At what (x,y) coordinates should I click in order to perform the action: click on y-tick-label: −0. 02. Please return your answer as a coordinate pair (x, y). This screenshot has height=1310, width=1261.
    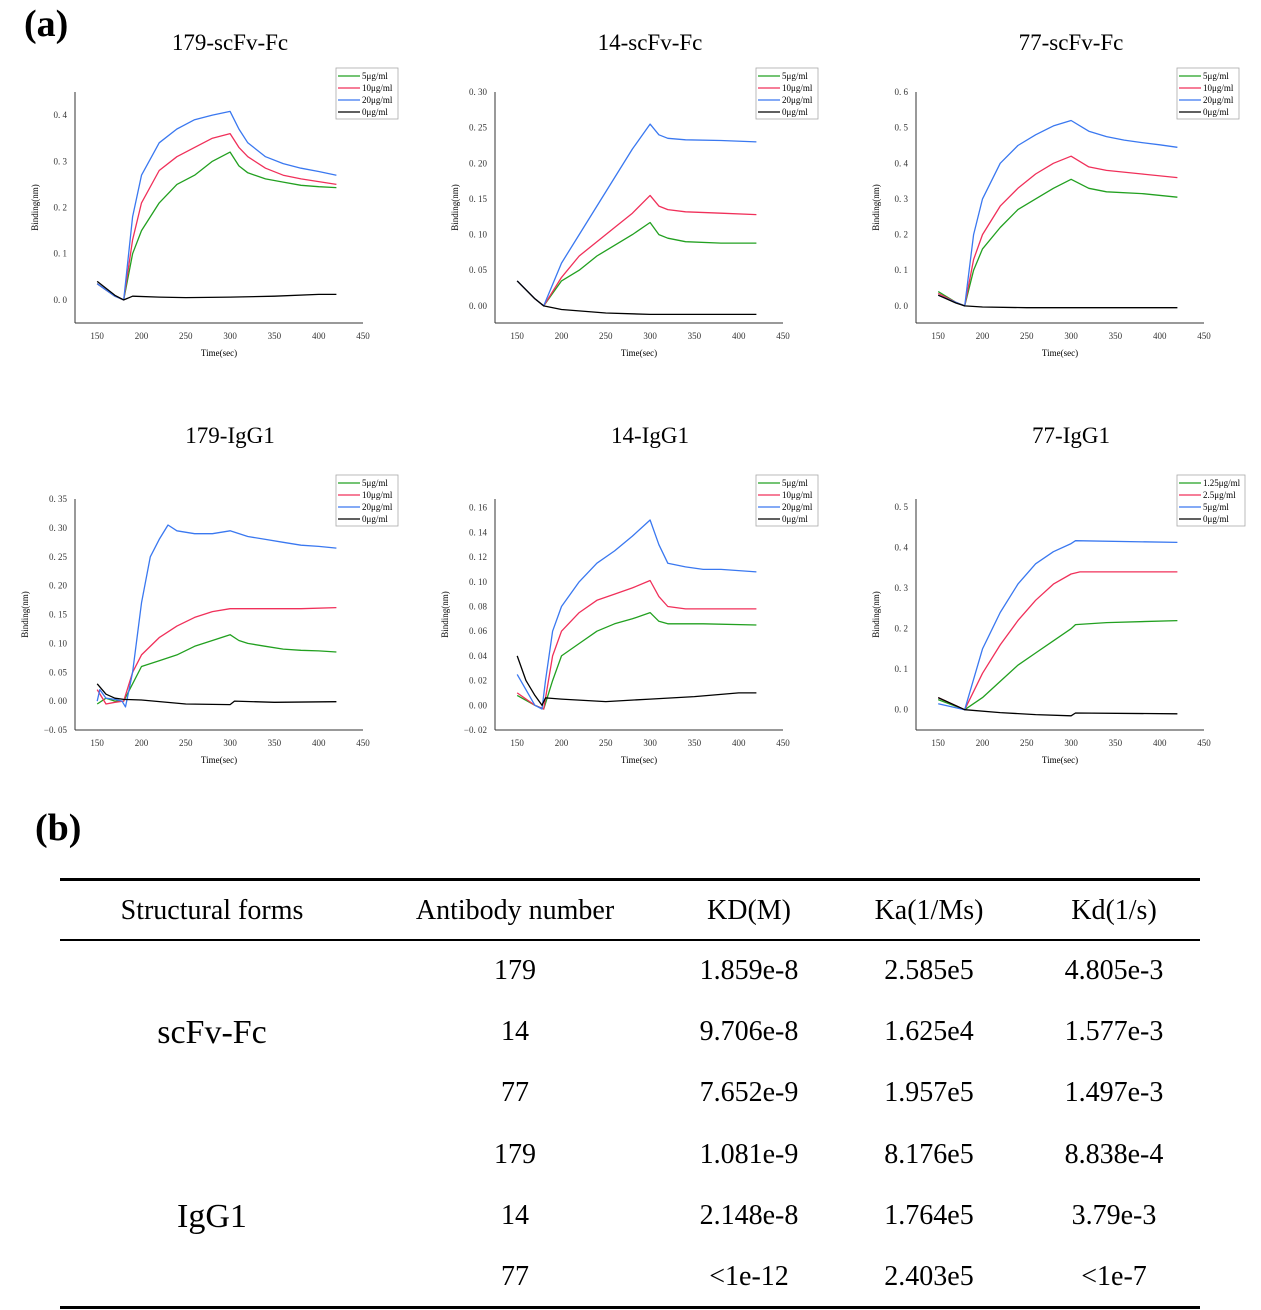
    Looking at the image, I should click on (475, 730).